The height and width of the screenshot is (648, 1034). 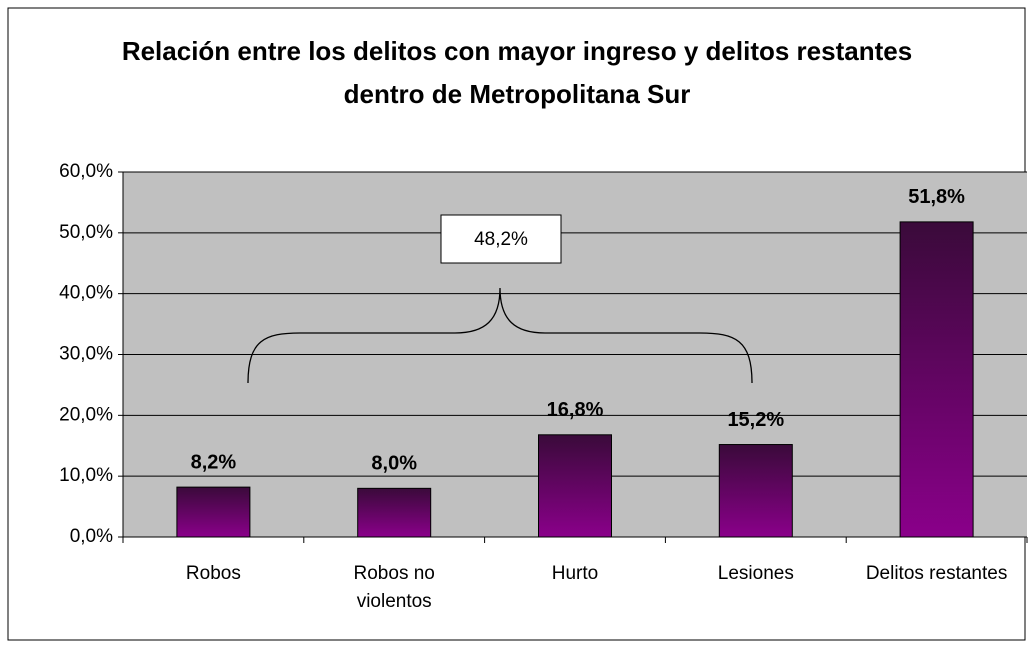 What do you see at coordinates (755, 573) in the screenshot?
I see `x-tick-label: Lesiones` at bounding box center [755, 573].